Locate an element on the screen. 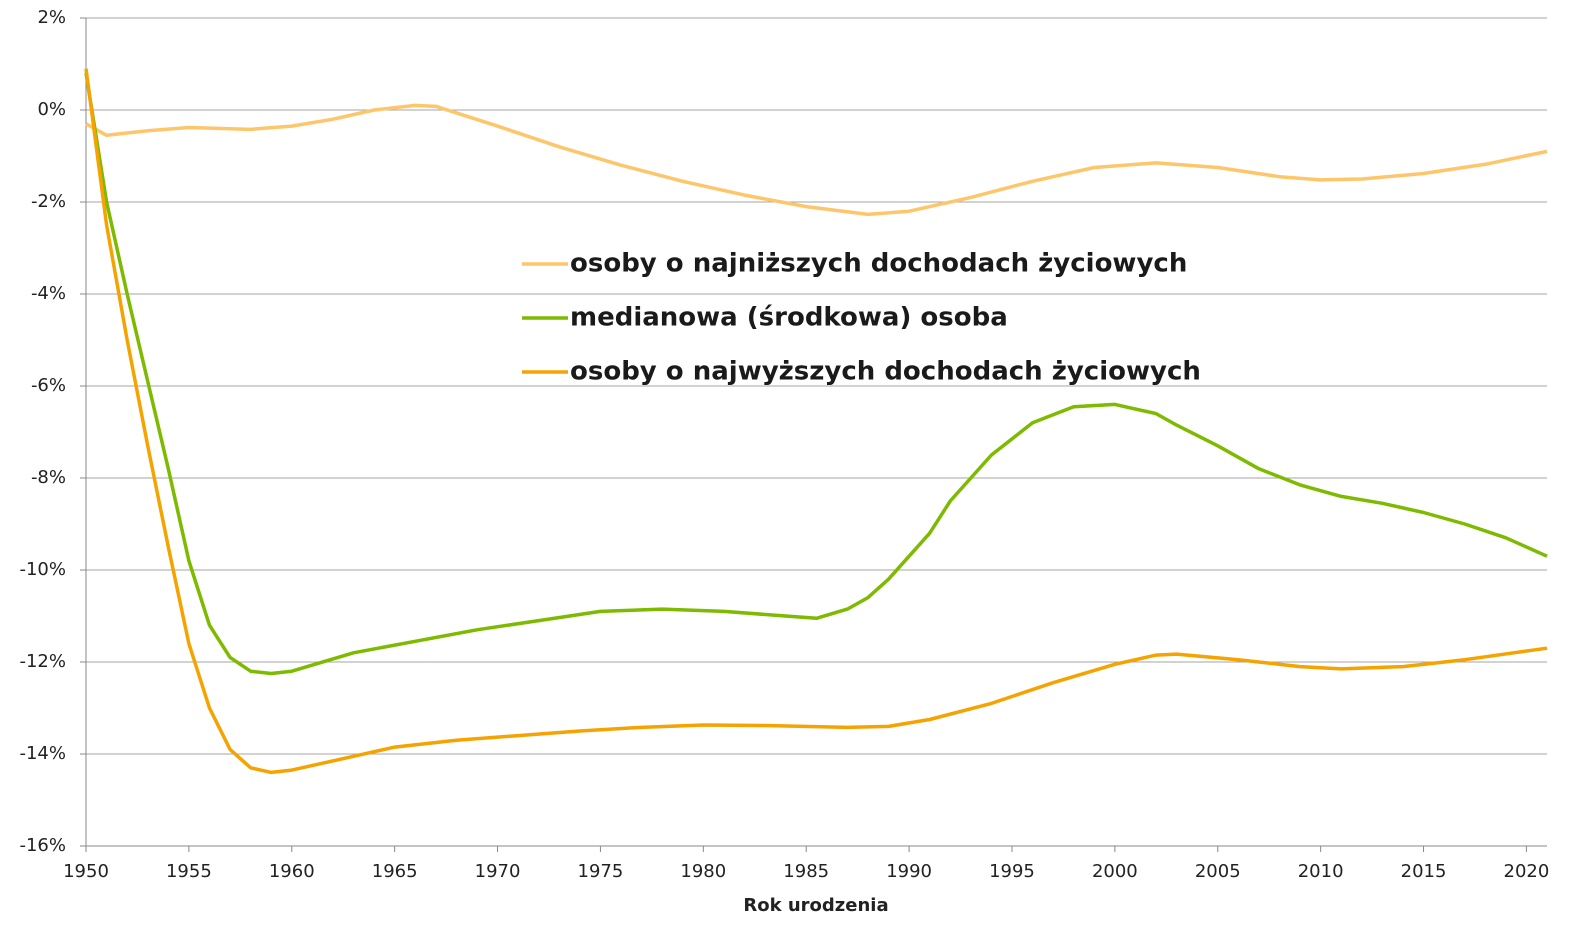 The image size is (1585, 926). legend-label: medianowa (środkowa) osoba is located at coordinates (789, 318).